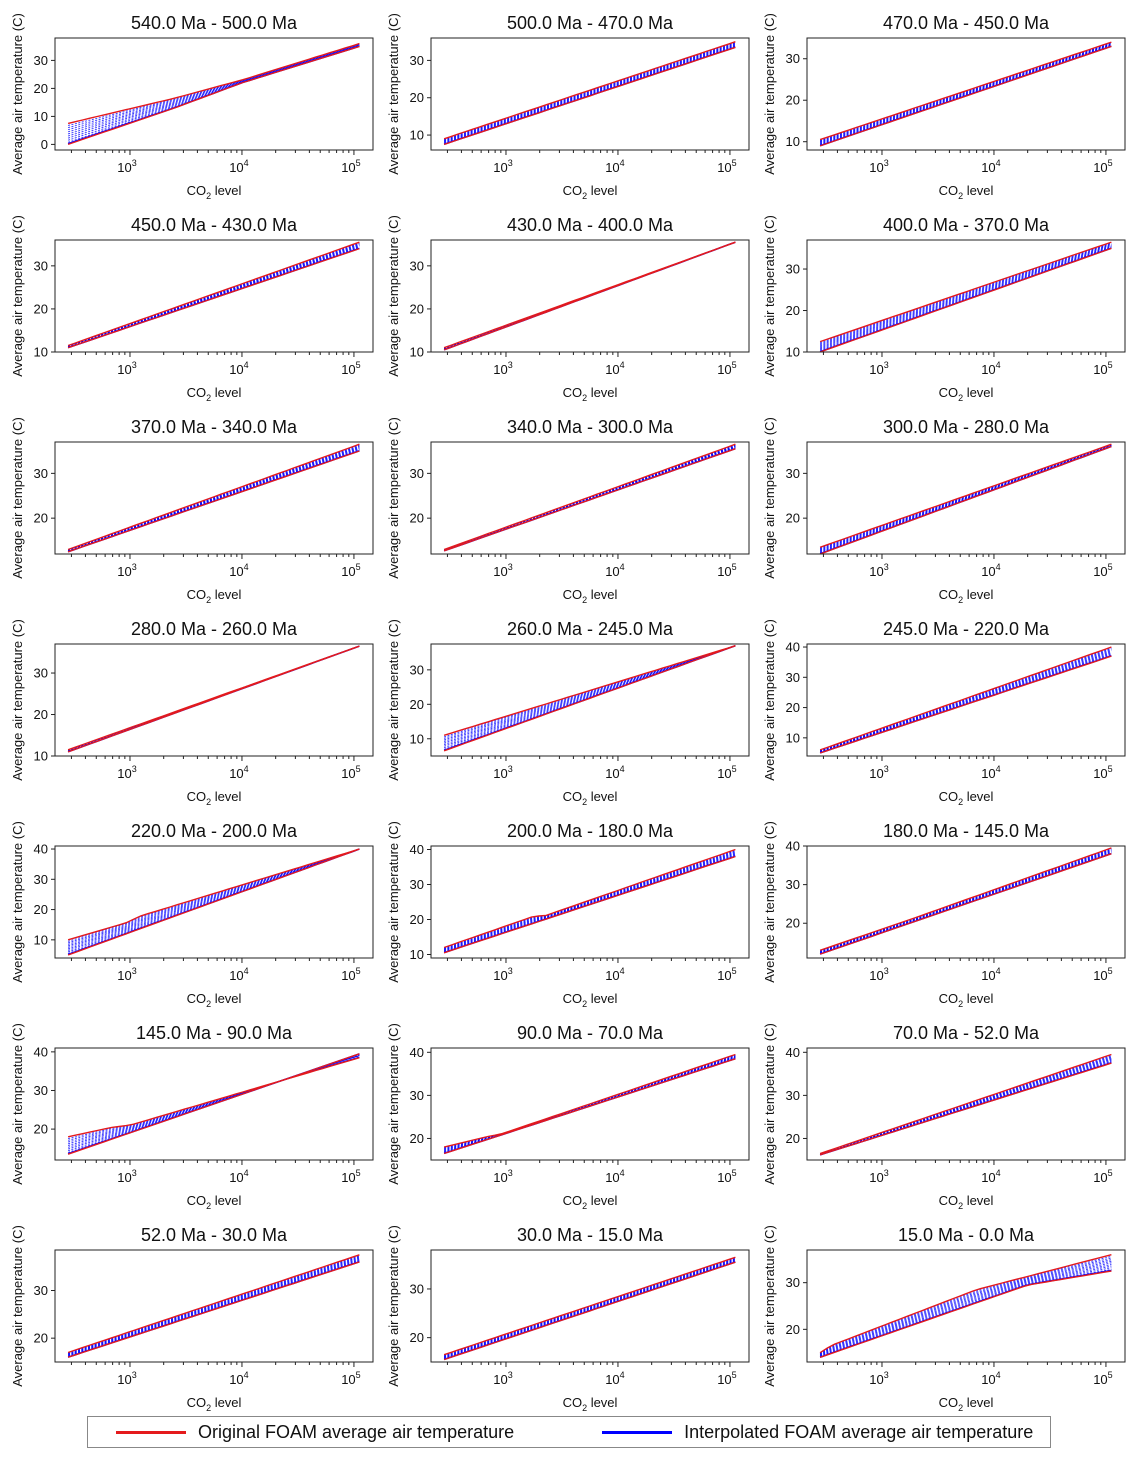 The height and width of the screenshot is (1462, 1140). Describe the element at coordinates (41, 939) in the screenshot. I see `y-tick-label: 10` at that location.